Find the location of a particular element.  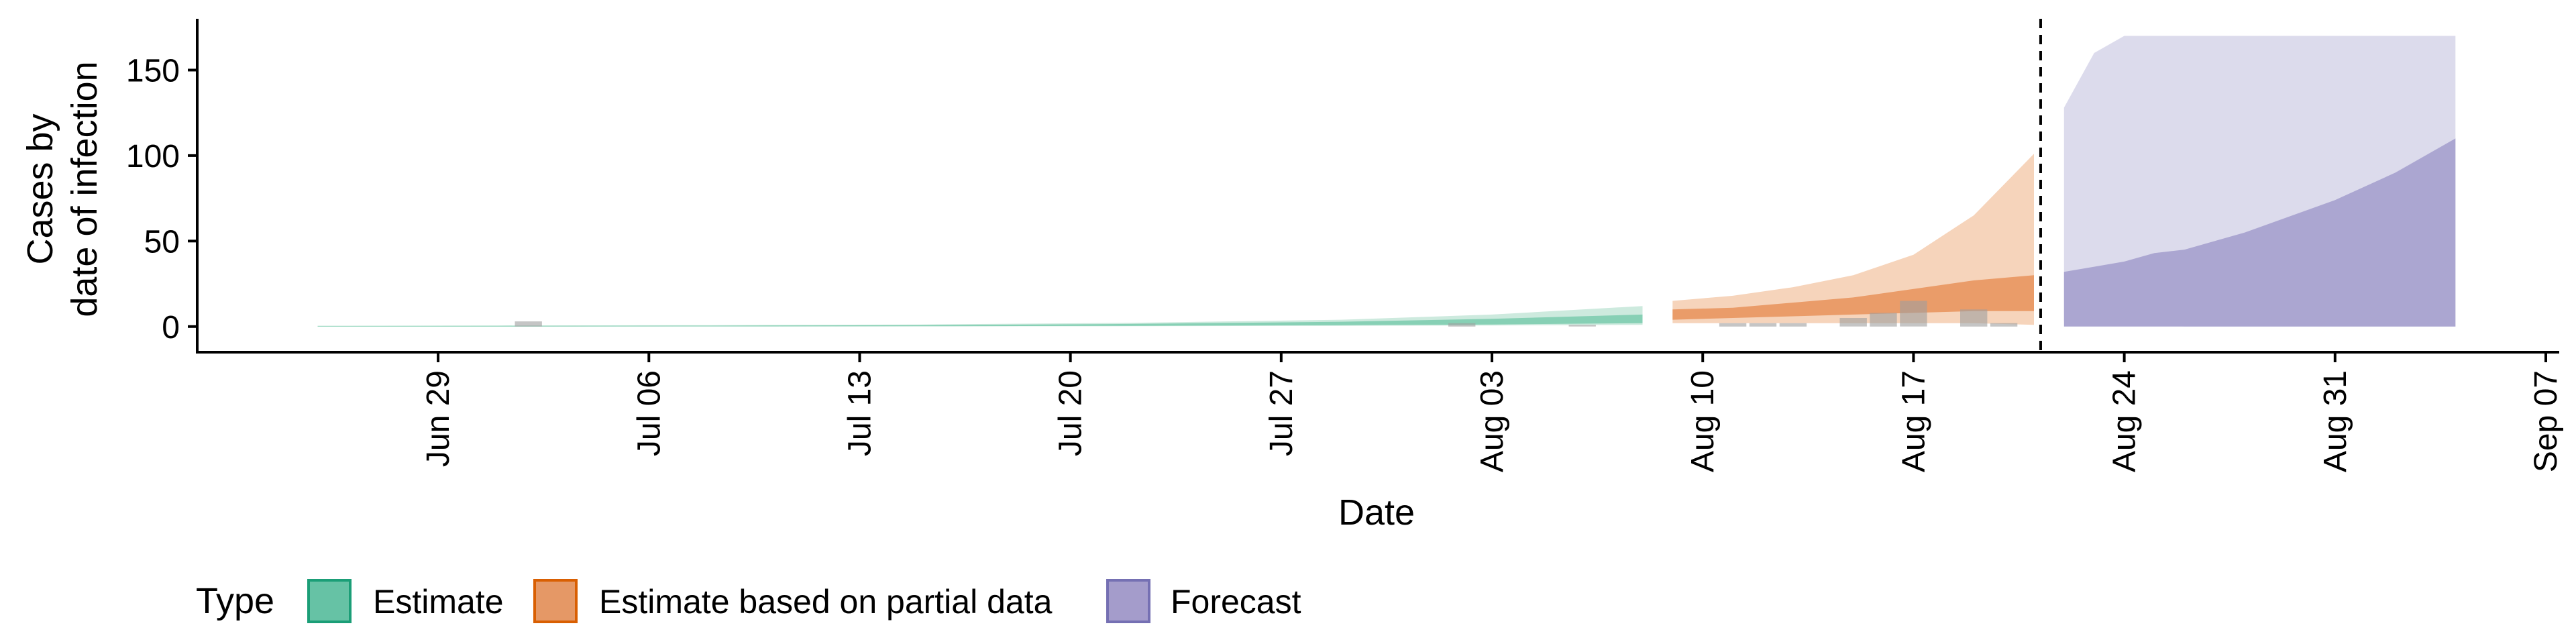

x-axis-title: Date is located at coordinates (1376, 512).